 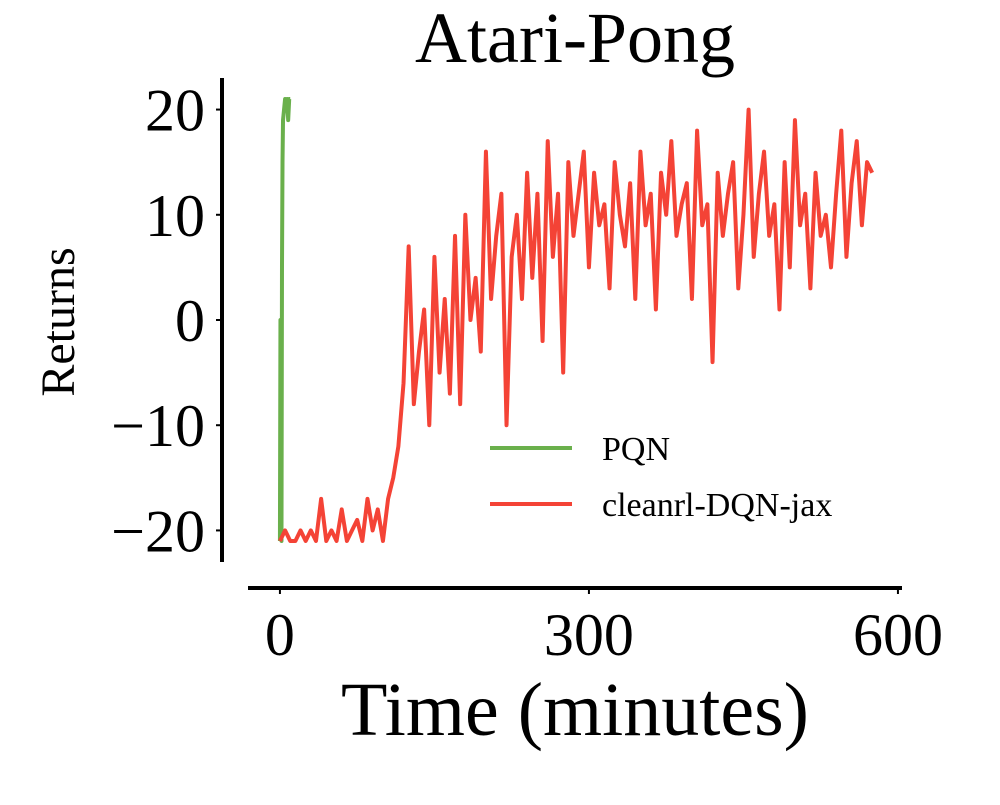 I want to click on x-tick-label: 600, so click(x=898, y=635).